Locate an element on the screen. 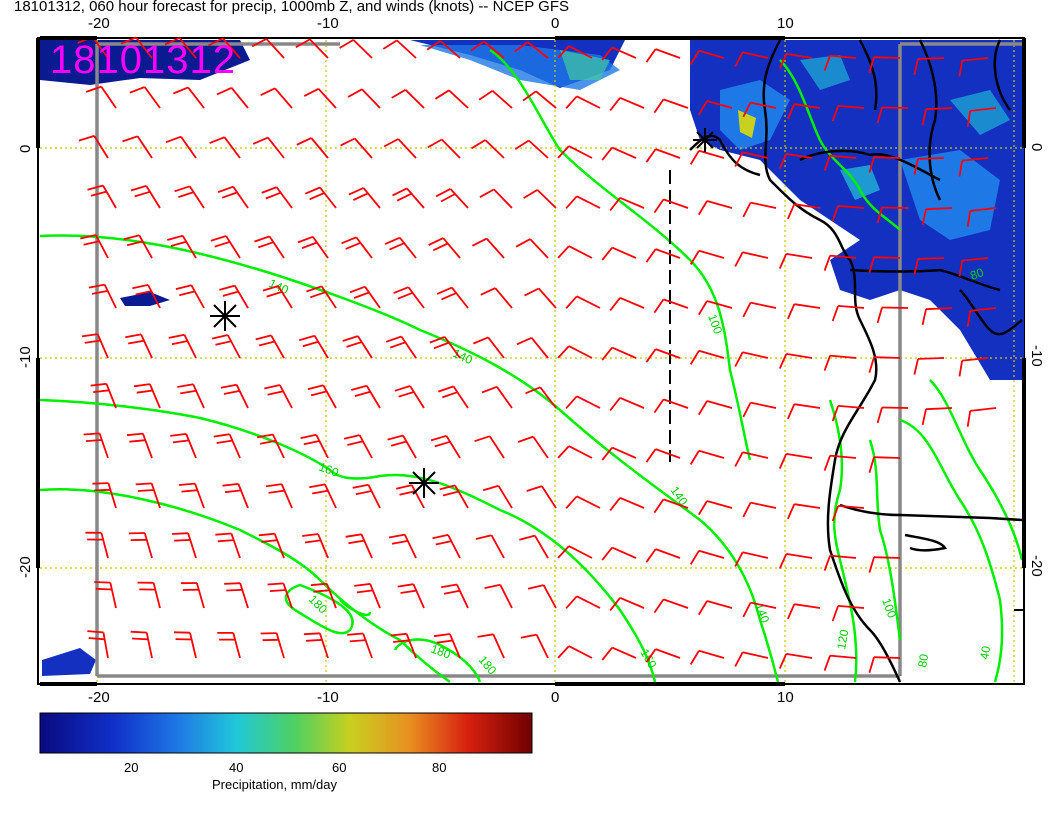  lon-tick-top: -10 is located at coordinates (328, 23).